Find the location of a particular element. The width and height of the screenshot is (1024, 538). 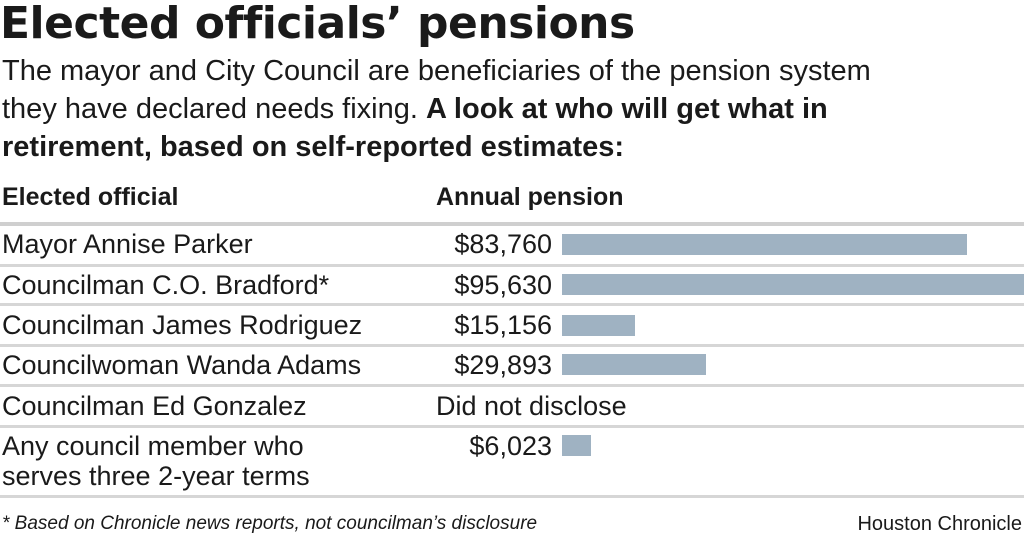

row-value: $83,760 is located at coordinates (503, 244).